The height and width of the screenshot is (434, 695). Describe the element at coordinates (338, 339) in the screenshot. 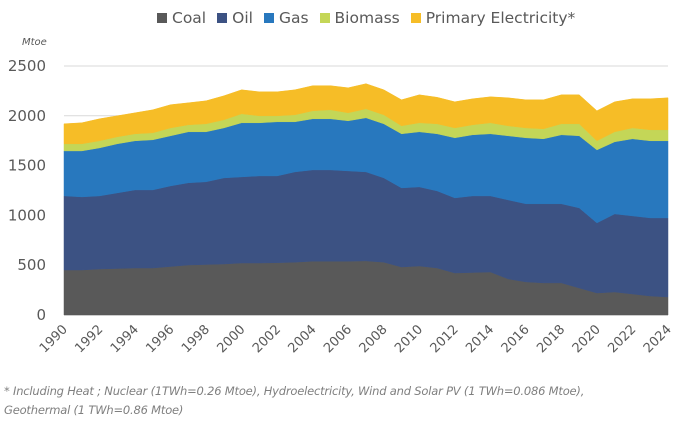

I see `x-tick-label: 2006` at that location.